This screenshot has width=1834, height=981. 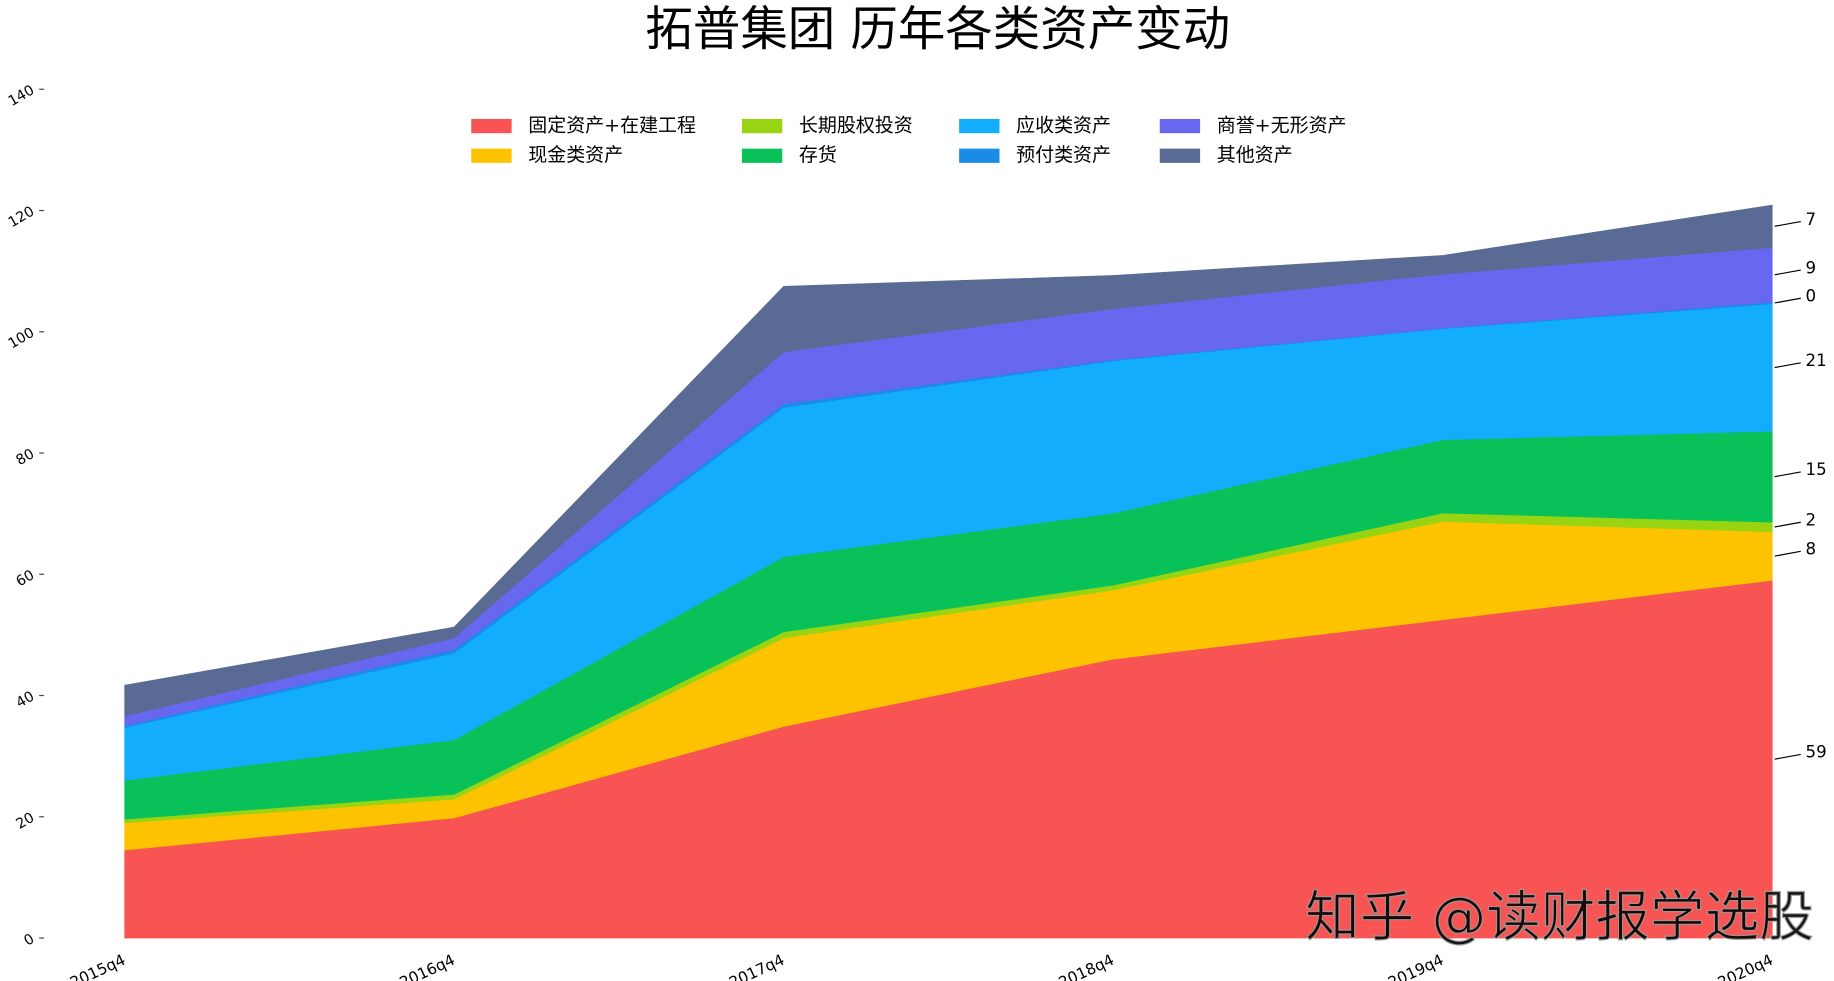 What do you see at coordinates (612, 126) in the screenshot?
I see `legend-label: 固定资产+在建工程` at bounding box center [612, 126].